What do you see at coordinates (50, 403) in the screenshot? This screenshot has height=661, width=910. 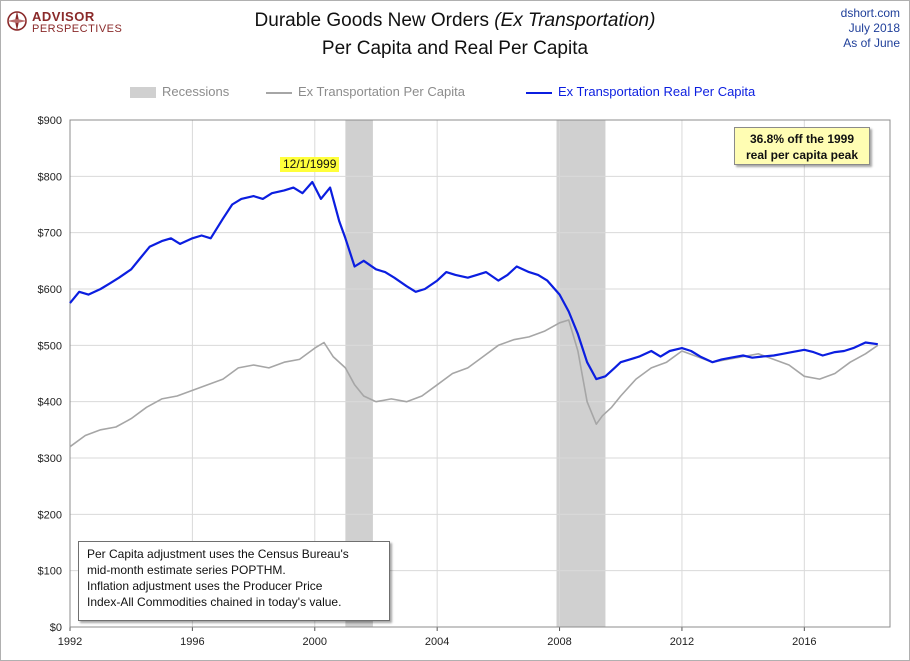 I see `y-tick-label: $400` at bounding box center [50, 403].